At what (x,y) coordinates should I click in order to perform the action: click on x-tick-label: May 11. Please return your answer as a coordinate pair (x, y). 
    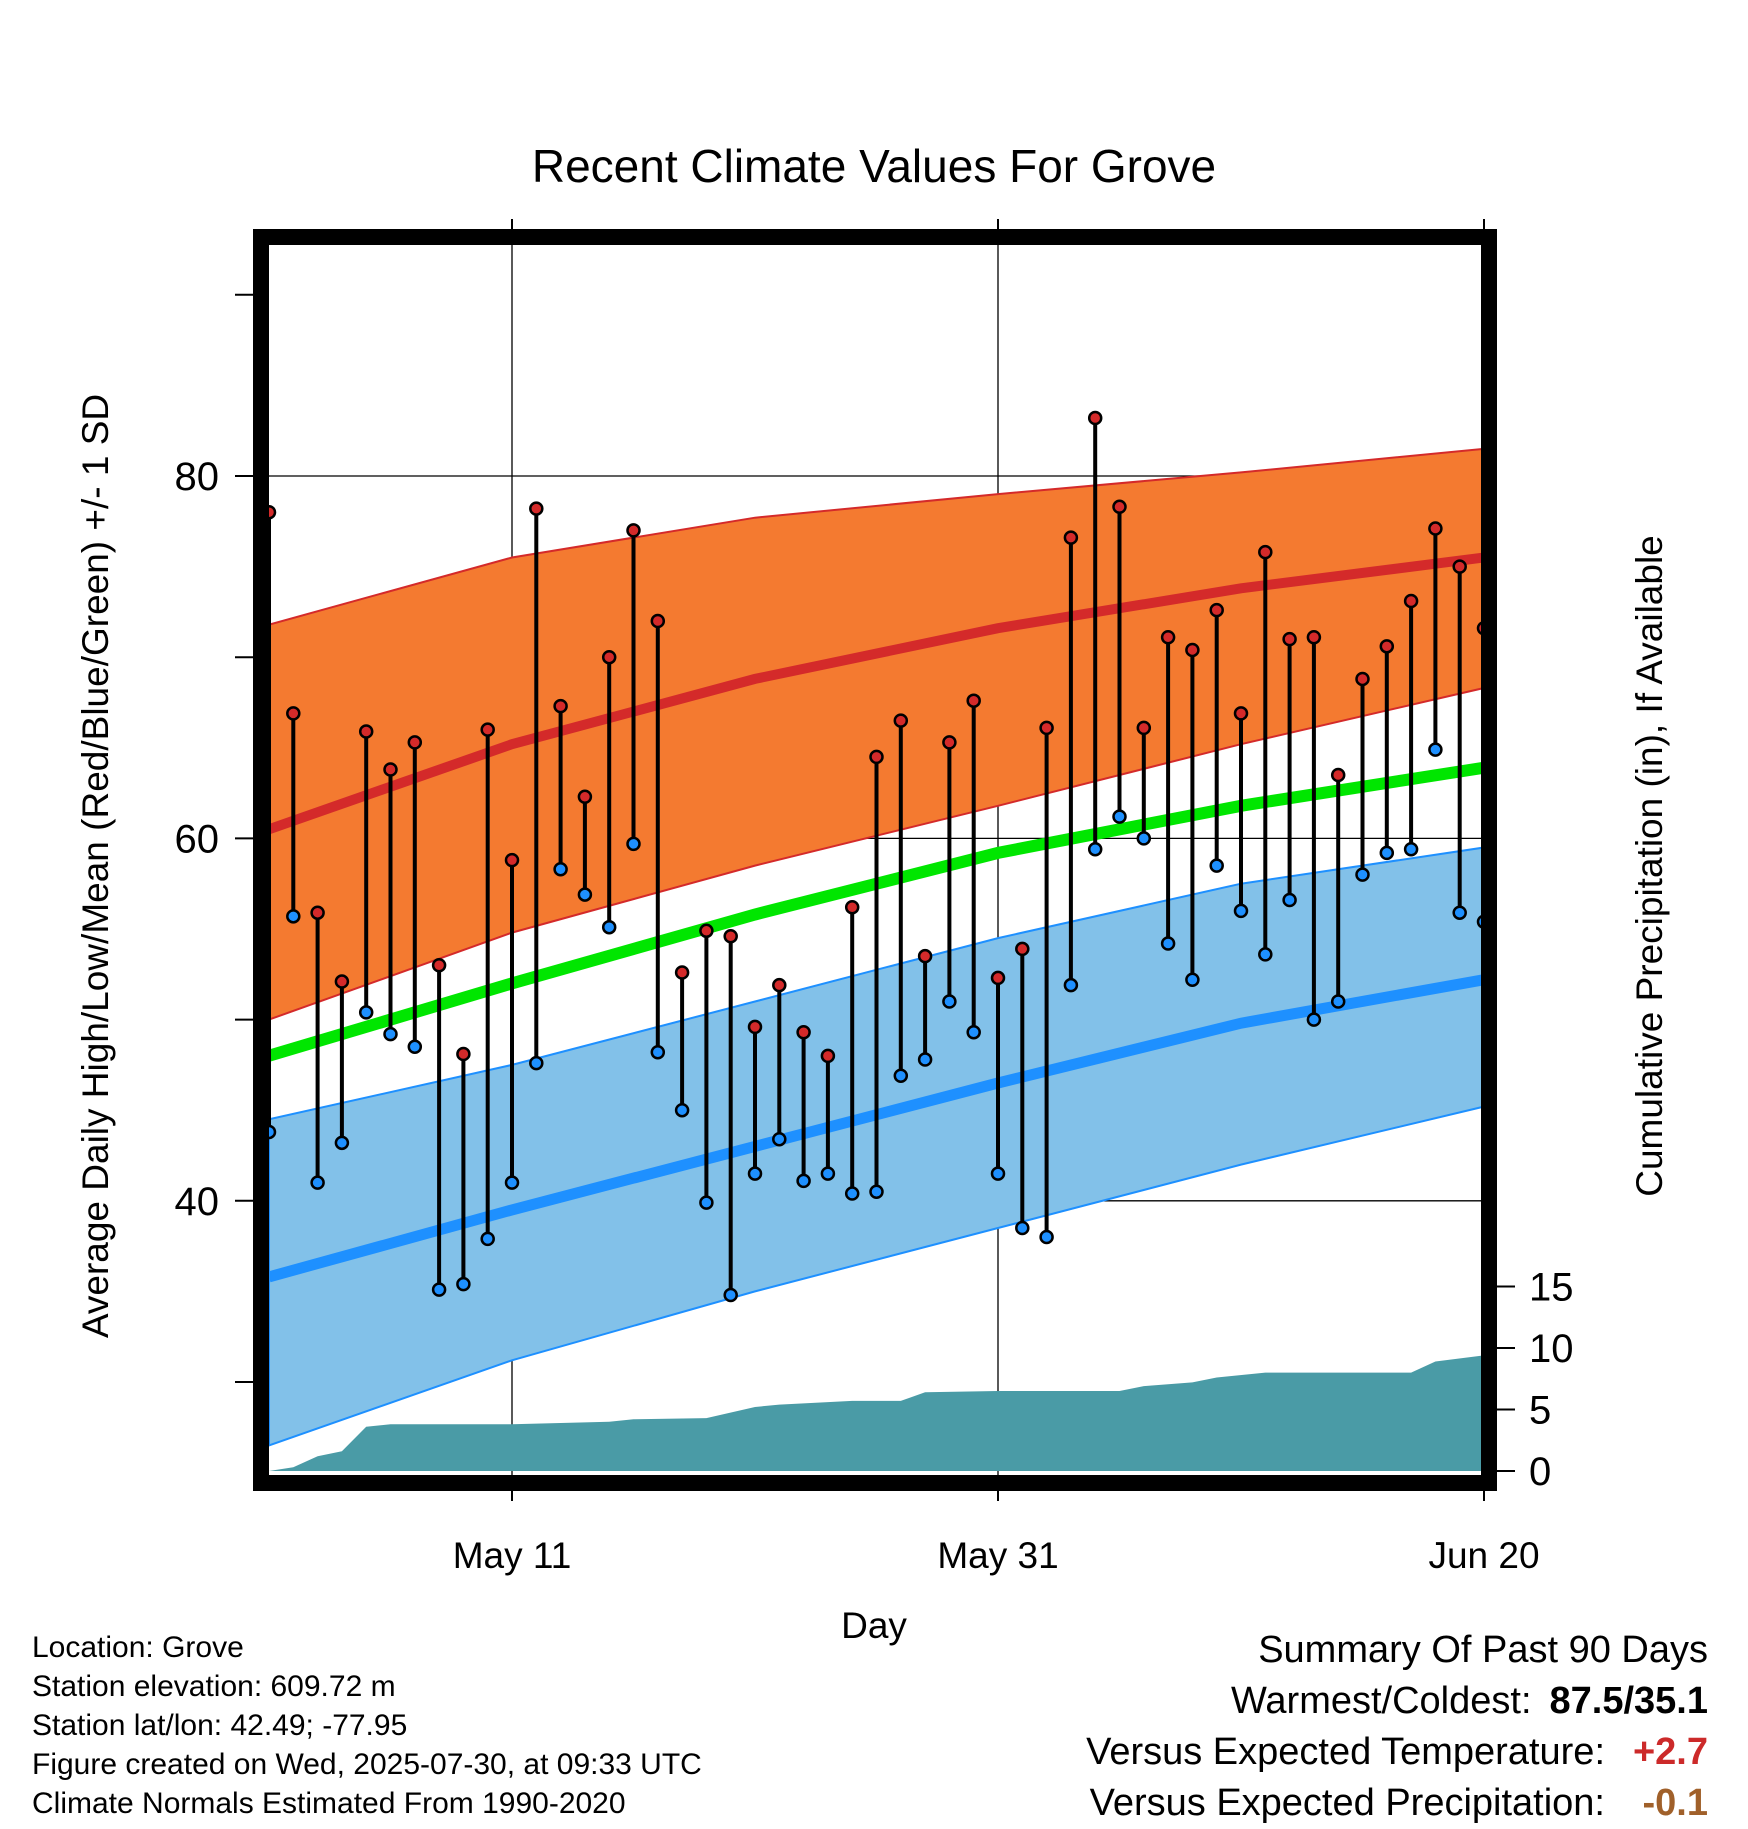
    Looking at the image, I should click on (512, 1555).